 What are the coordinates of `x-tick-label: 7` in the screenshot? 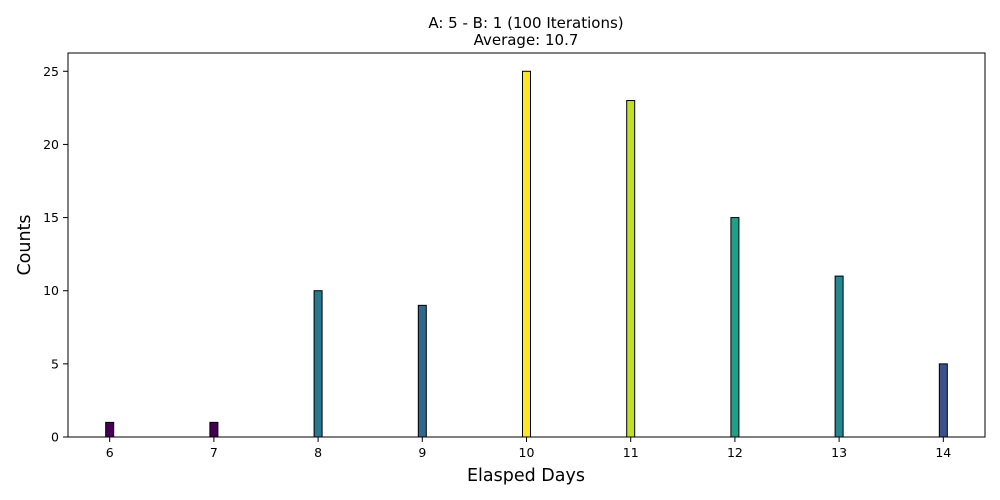 It's located at (214, 452).